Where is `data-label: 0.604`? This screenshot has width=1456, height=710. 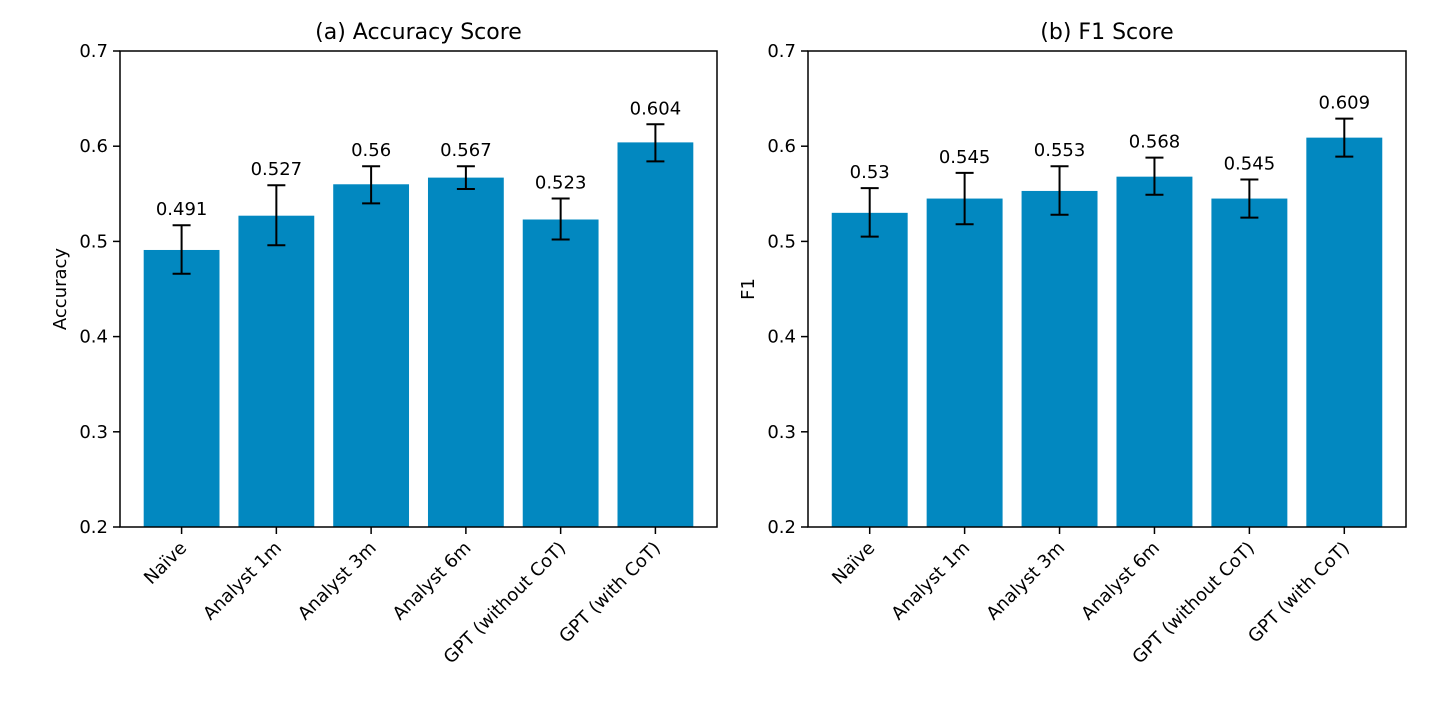
data-label: 0.604 is located at coordinates (656, 108).